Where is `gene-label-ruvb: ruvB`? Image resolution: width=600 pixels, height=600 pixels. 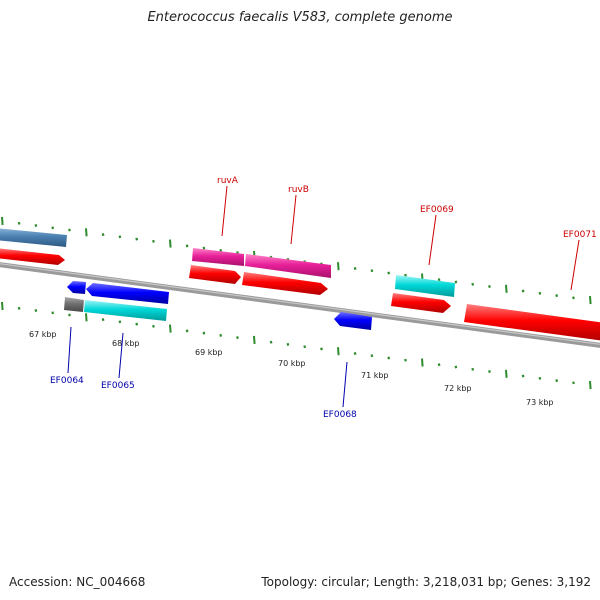
gene-label-ruvb: ruvB is located at coordinates (298, 190).